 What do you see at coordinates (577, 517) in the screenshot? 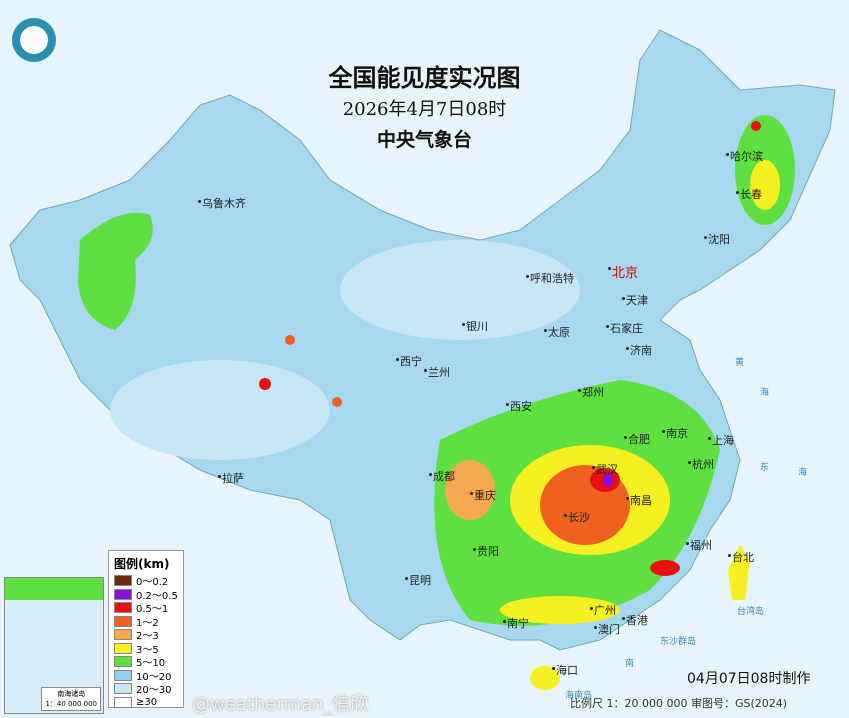
I see `city-label: 长沙` at bounding box center [577, 517].